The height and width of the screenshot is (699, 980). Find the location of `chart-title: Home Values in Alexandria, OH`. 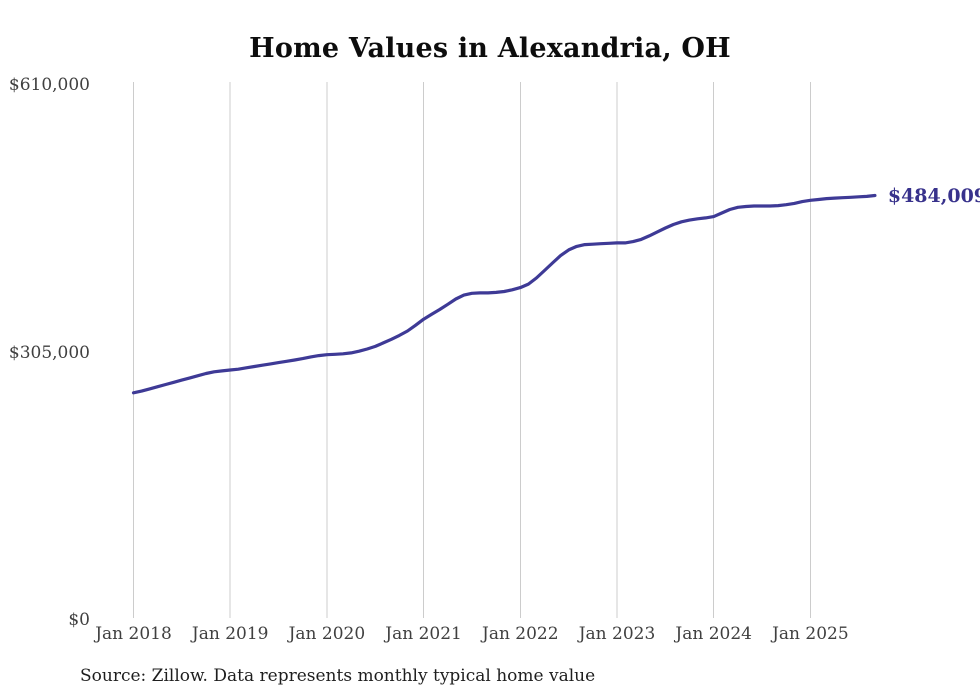

chart-title: Home Values in Alexandria, OH is located at coordinates (490, 48).